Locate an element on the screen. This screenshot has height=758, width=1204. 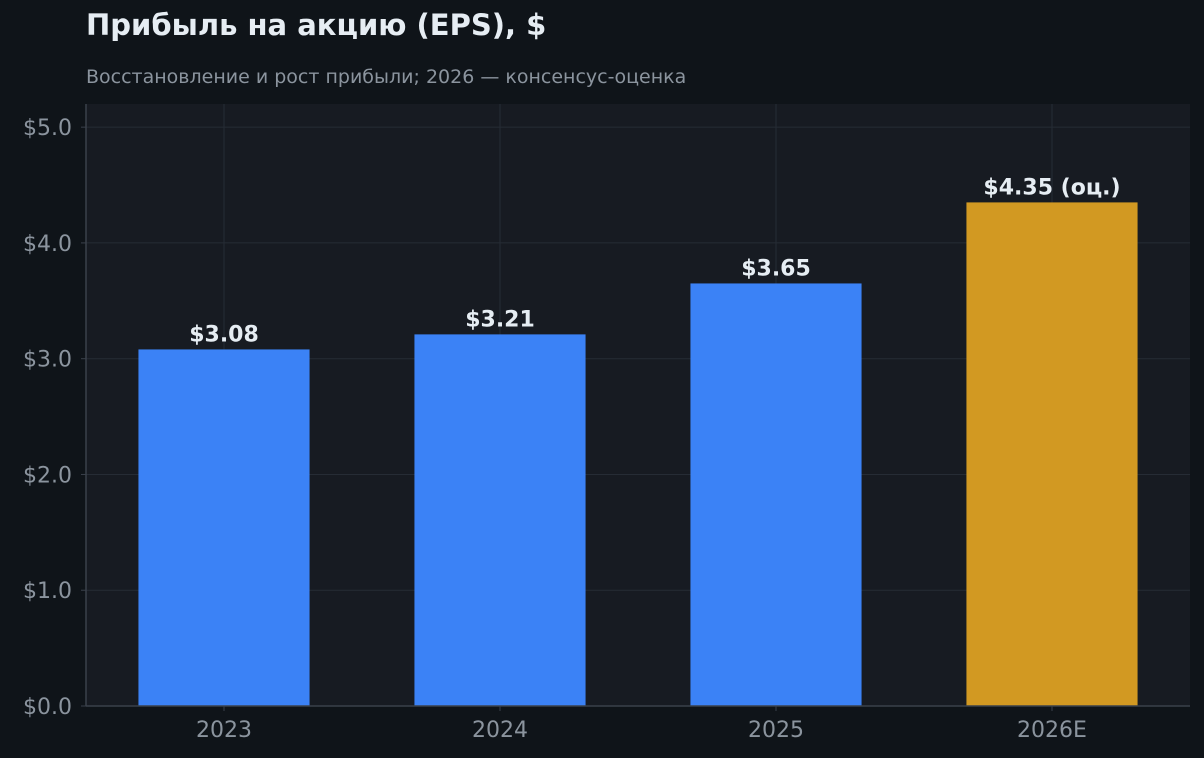
page-title: Прибыль на акцию (EPS), $ is located at coordinates (316, 25).